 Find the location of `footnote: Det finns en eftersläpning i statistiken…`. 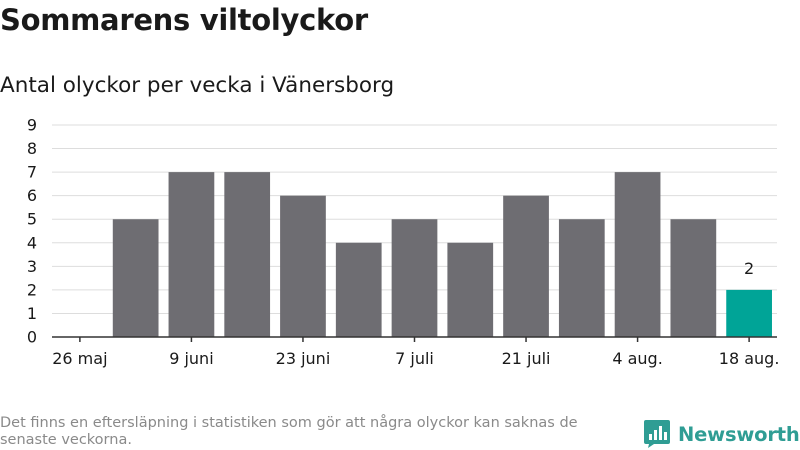

footnote: Det finns en eftersläpning i statistiken… is located at coordinates (289, 431).